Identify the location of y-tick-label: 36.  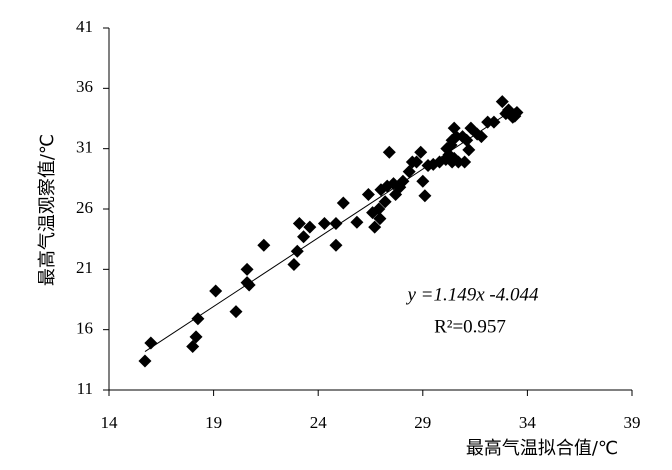
(84, 86).